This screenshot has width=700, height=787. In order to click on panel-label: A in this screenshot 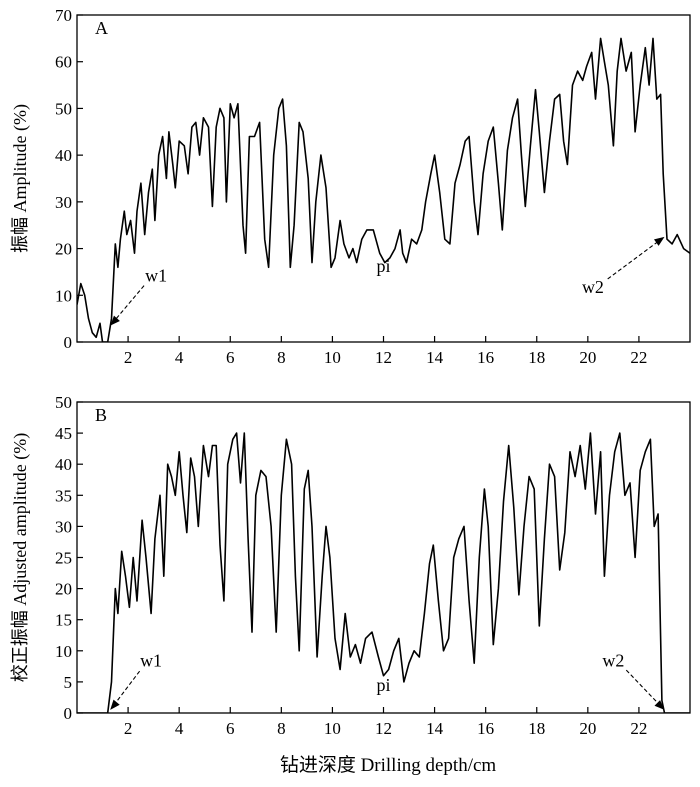, I will do `click(101, 28)`.